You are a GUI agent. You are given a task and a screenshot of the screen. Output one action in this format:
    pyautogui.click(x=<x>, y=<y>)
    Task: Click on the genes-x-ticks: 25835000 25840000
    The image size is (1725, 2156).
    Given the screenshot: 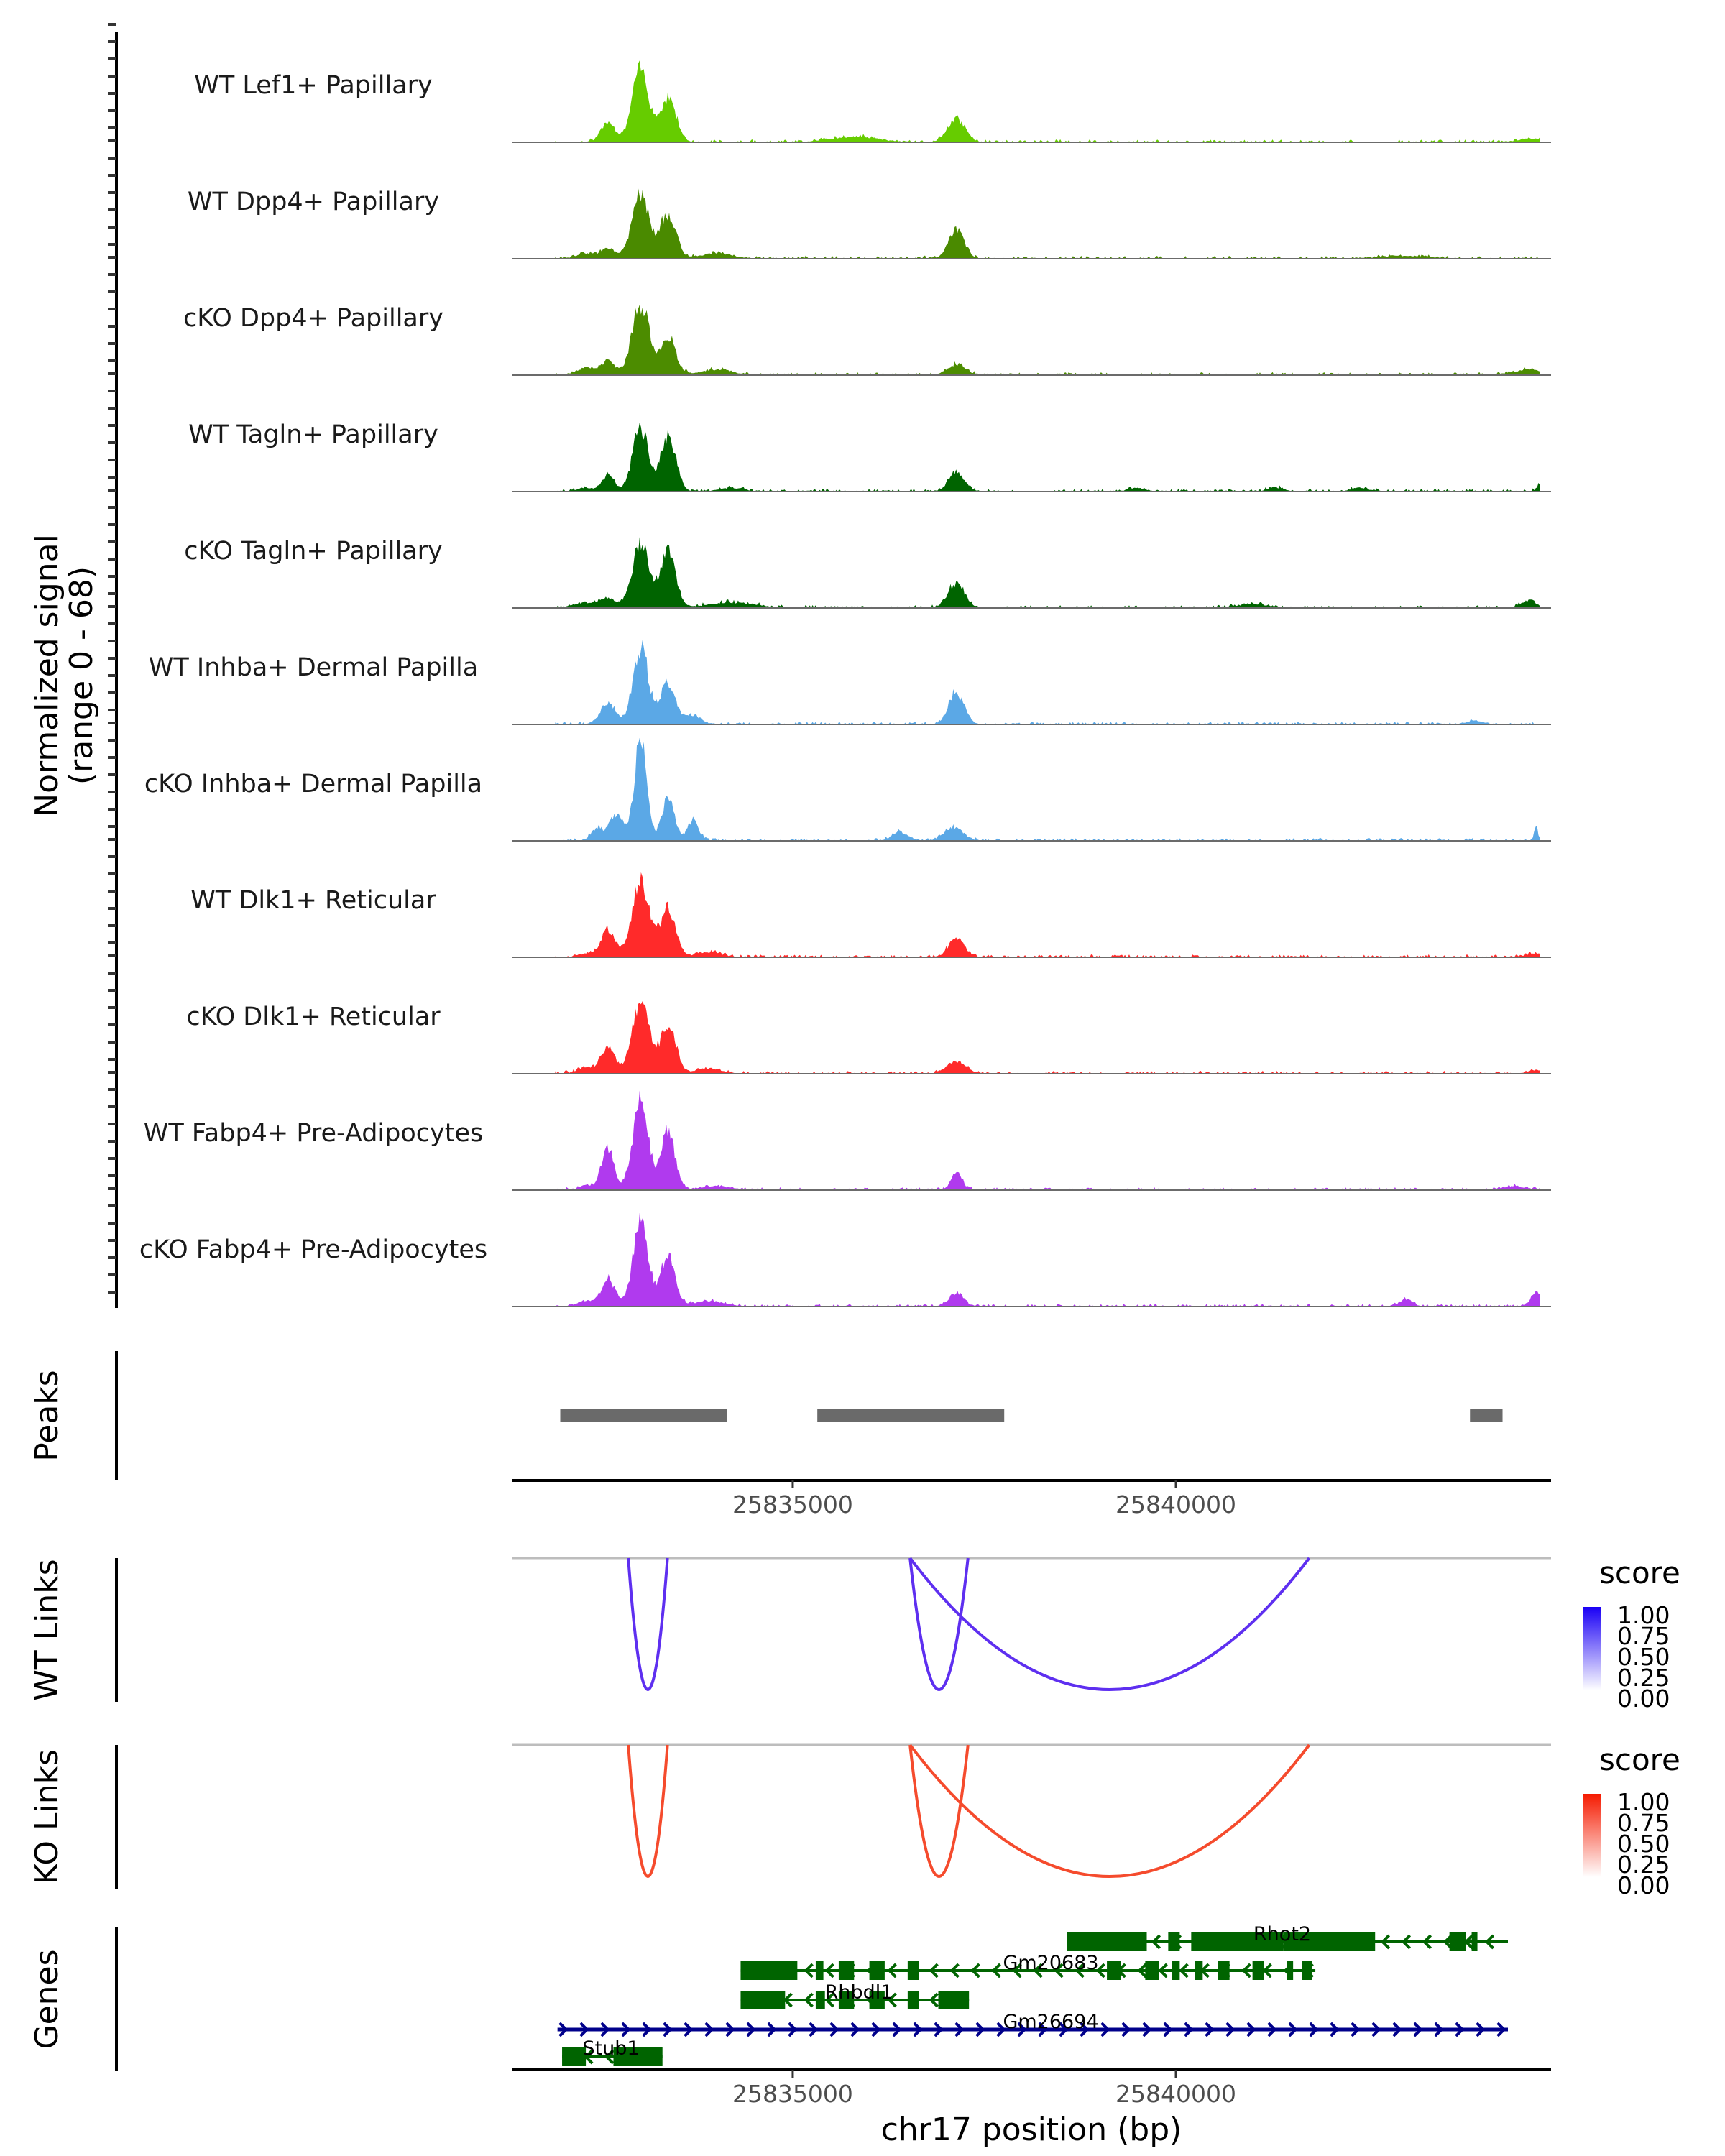 What is the action you would take?
    pyautogui.click(x=984, y=2089)
    